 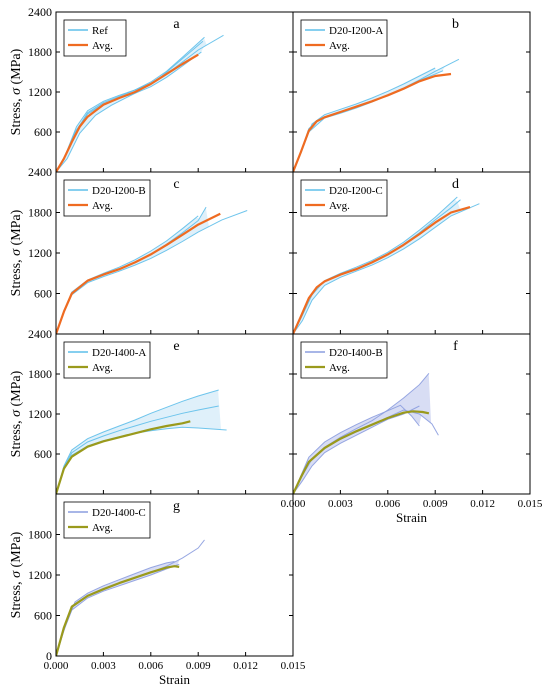 I want to click on y-tick-label: 0, so click(x=49, y=656).